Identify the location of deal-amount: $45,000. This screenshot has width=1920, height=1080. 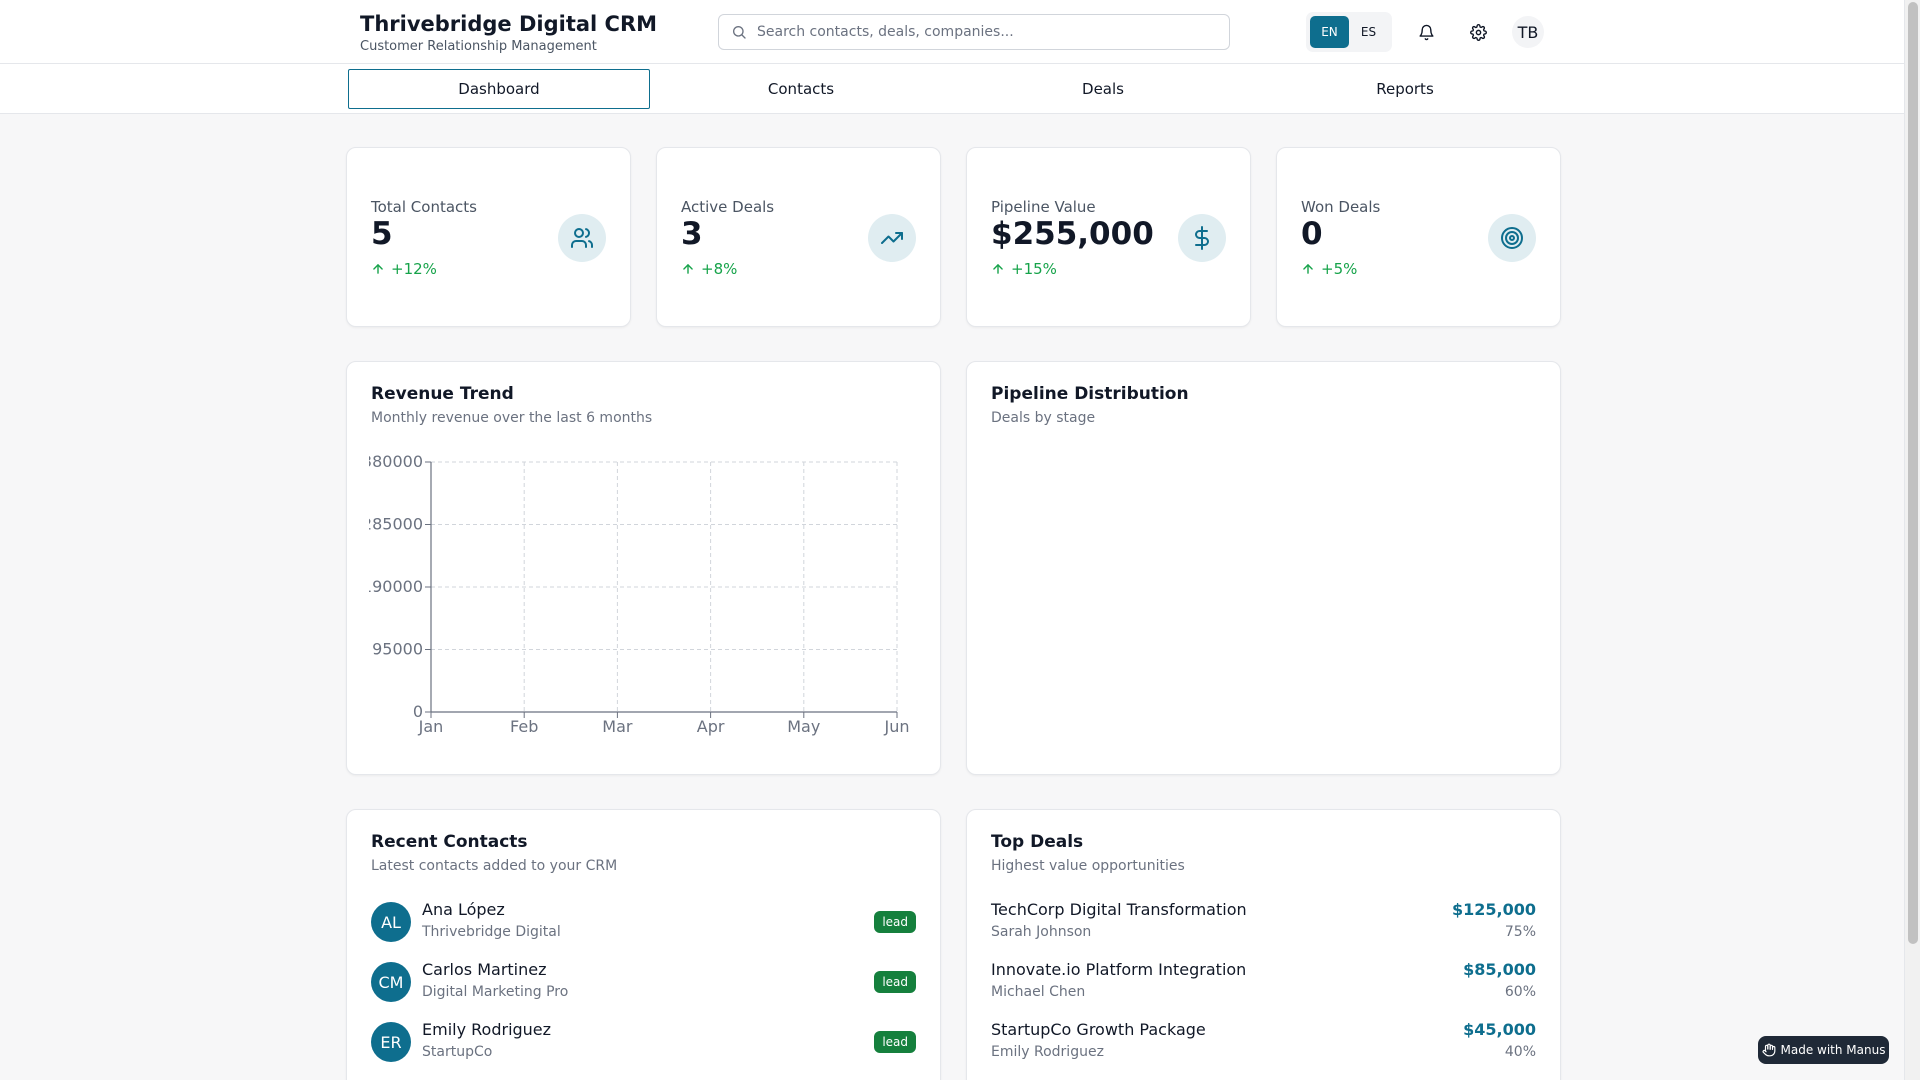
(1499, 1029).